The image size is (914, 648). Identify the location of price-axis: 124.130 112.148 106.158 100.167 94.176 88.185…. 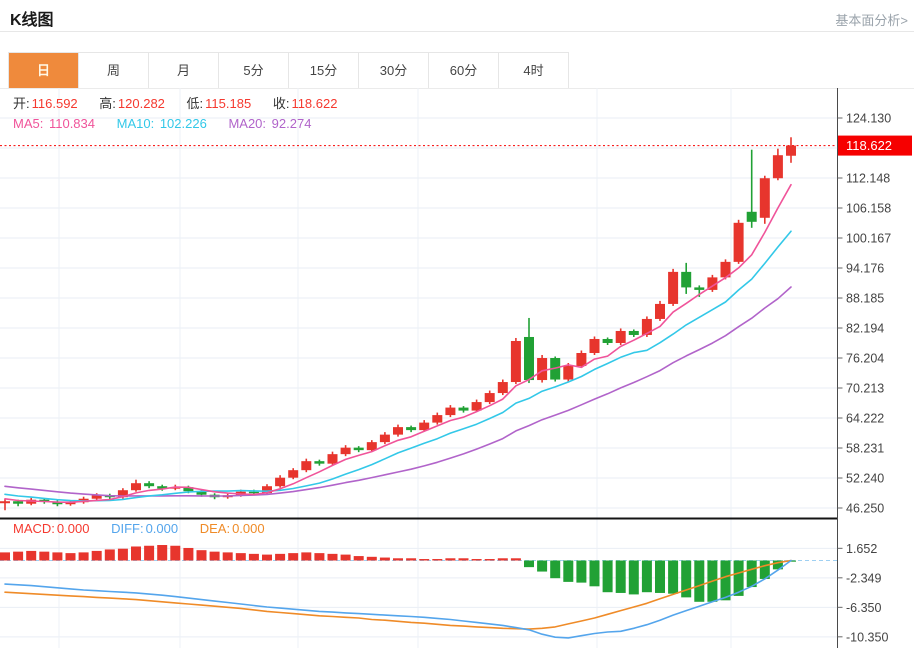
(864, 378).